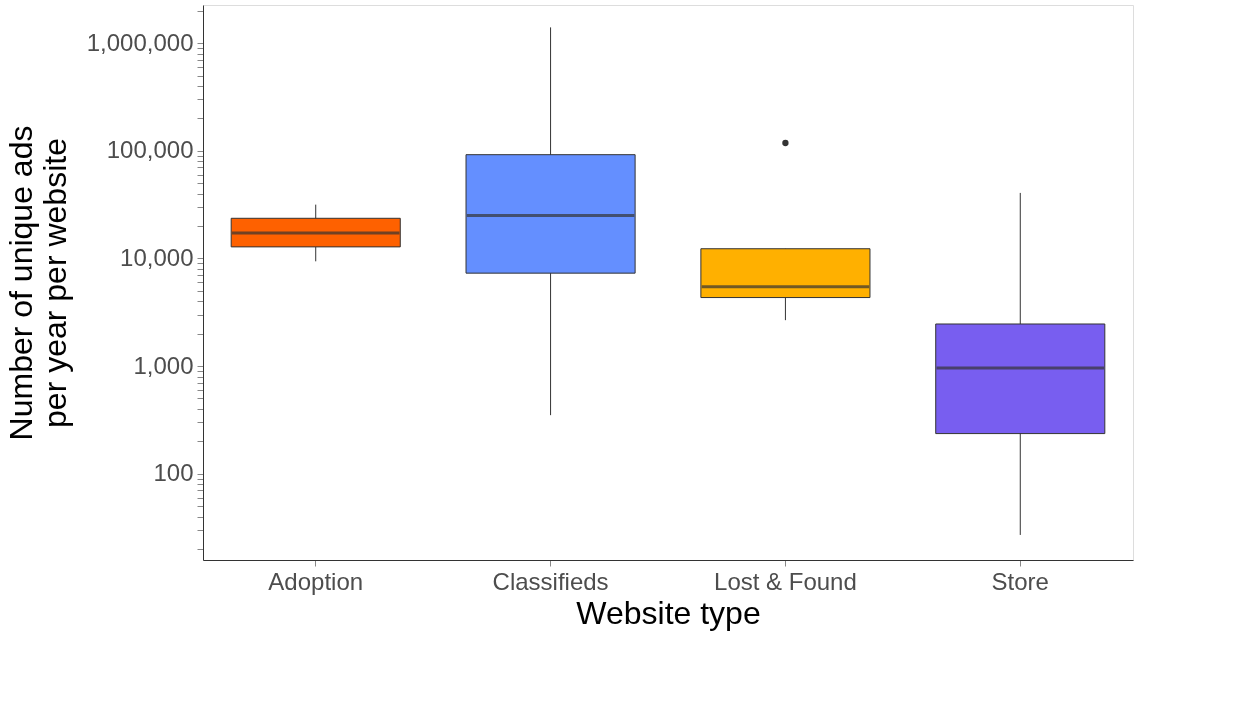 The height and width of the screenshot is (708, 1249). Describe the element at coordinates (316, 581) in the screenshot. I see `x-tick-label: Adoption` at that location.